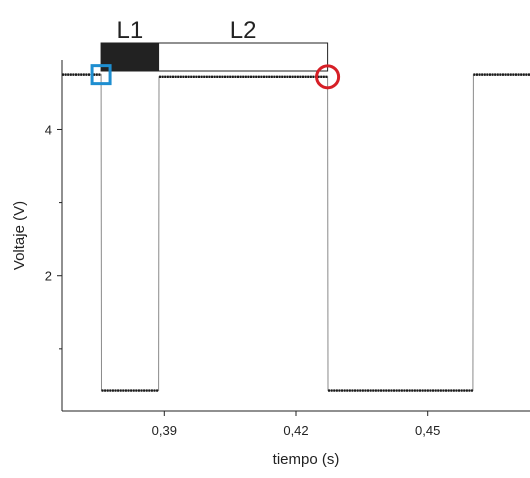 Image resolution: width=530 pixels, height=478 pixels. What do you see at coordinates (306, 459) in the screenshot?
I see `x-axis-label: tiempo (s)` at bounding box center [306, 459].